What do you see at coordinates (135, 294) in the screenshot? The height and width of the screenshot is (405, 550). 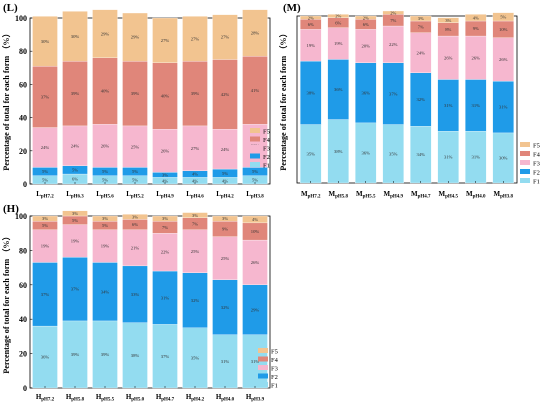 I see `data-label: 33%` at bounding box center [135, 294].